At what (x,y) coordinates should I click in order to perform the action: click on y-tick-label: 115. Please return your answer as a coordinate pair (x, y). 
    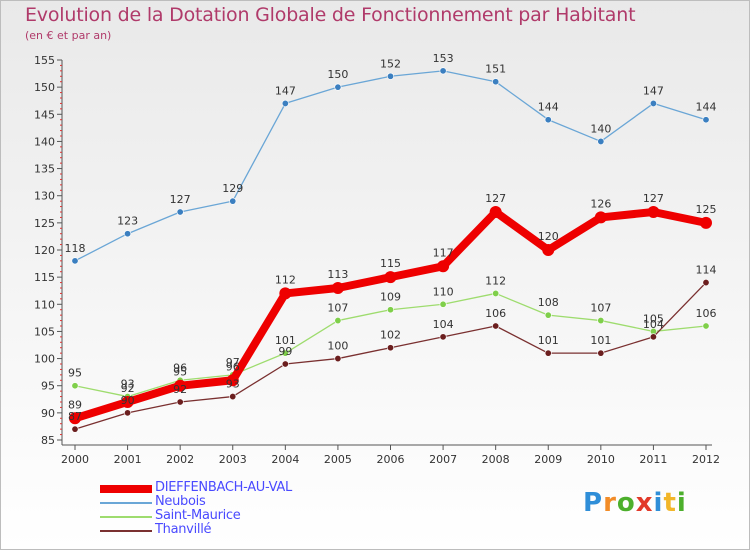
    Looking at the image, I should click on (44, 277).